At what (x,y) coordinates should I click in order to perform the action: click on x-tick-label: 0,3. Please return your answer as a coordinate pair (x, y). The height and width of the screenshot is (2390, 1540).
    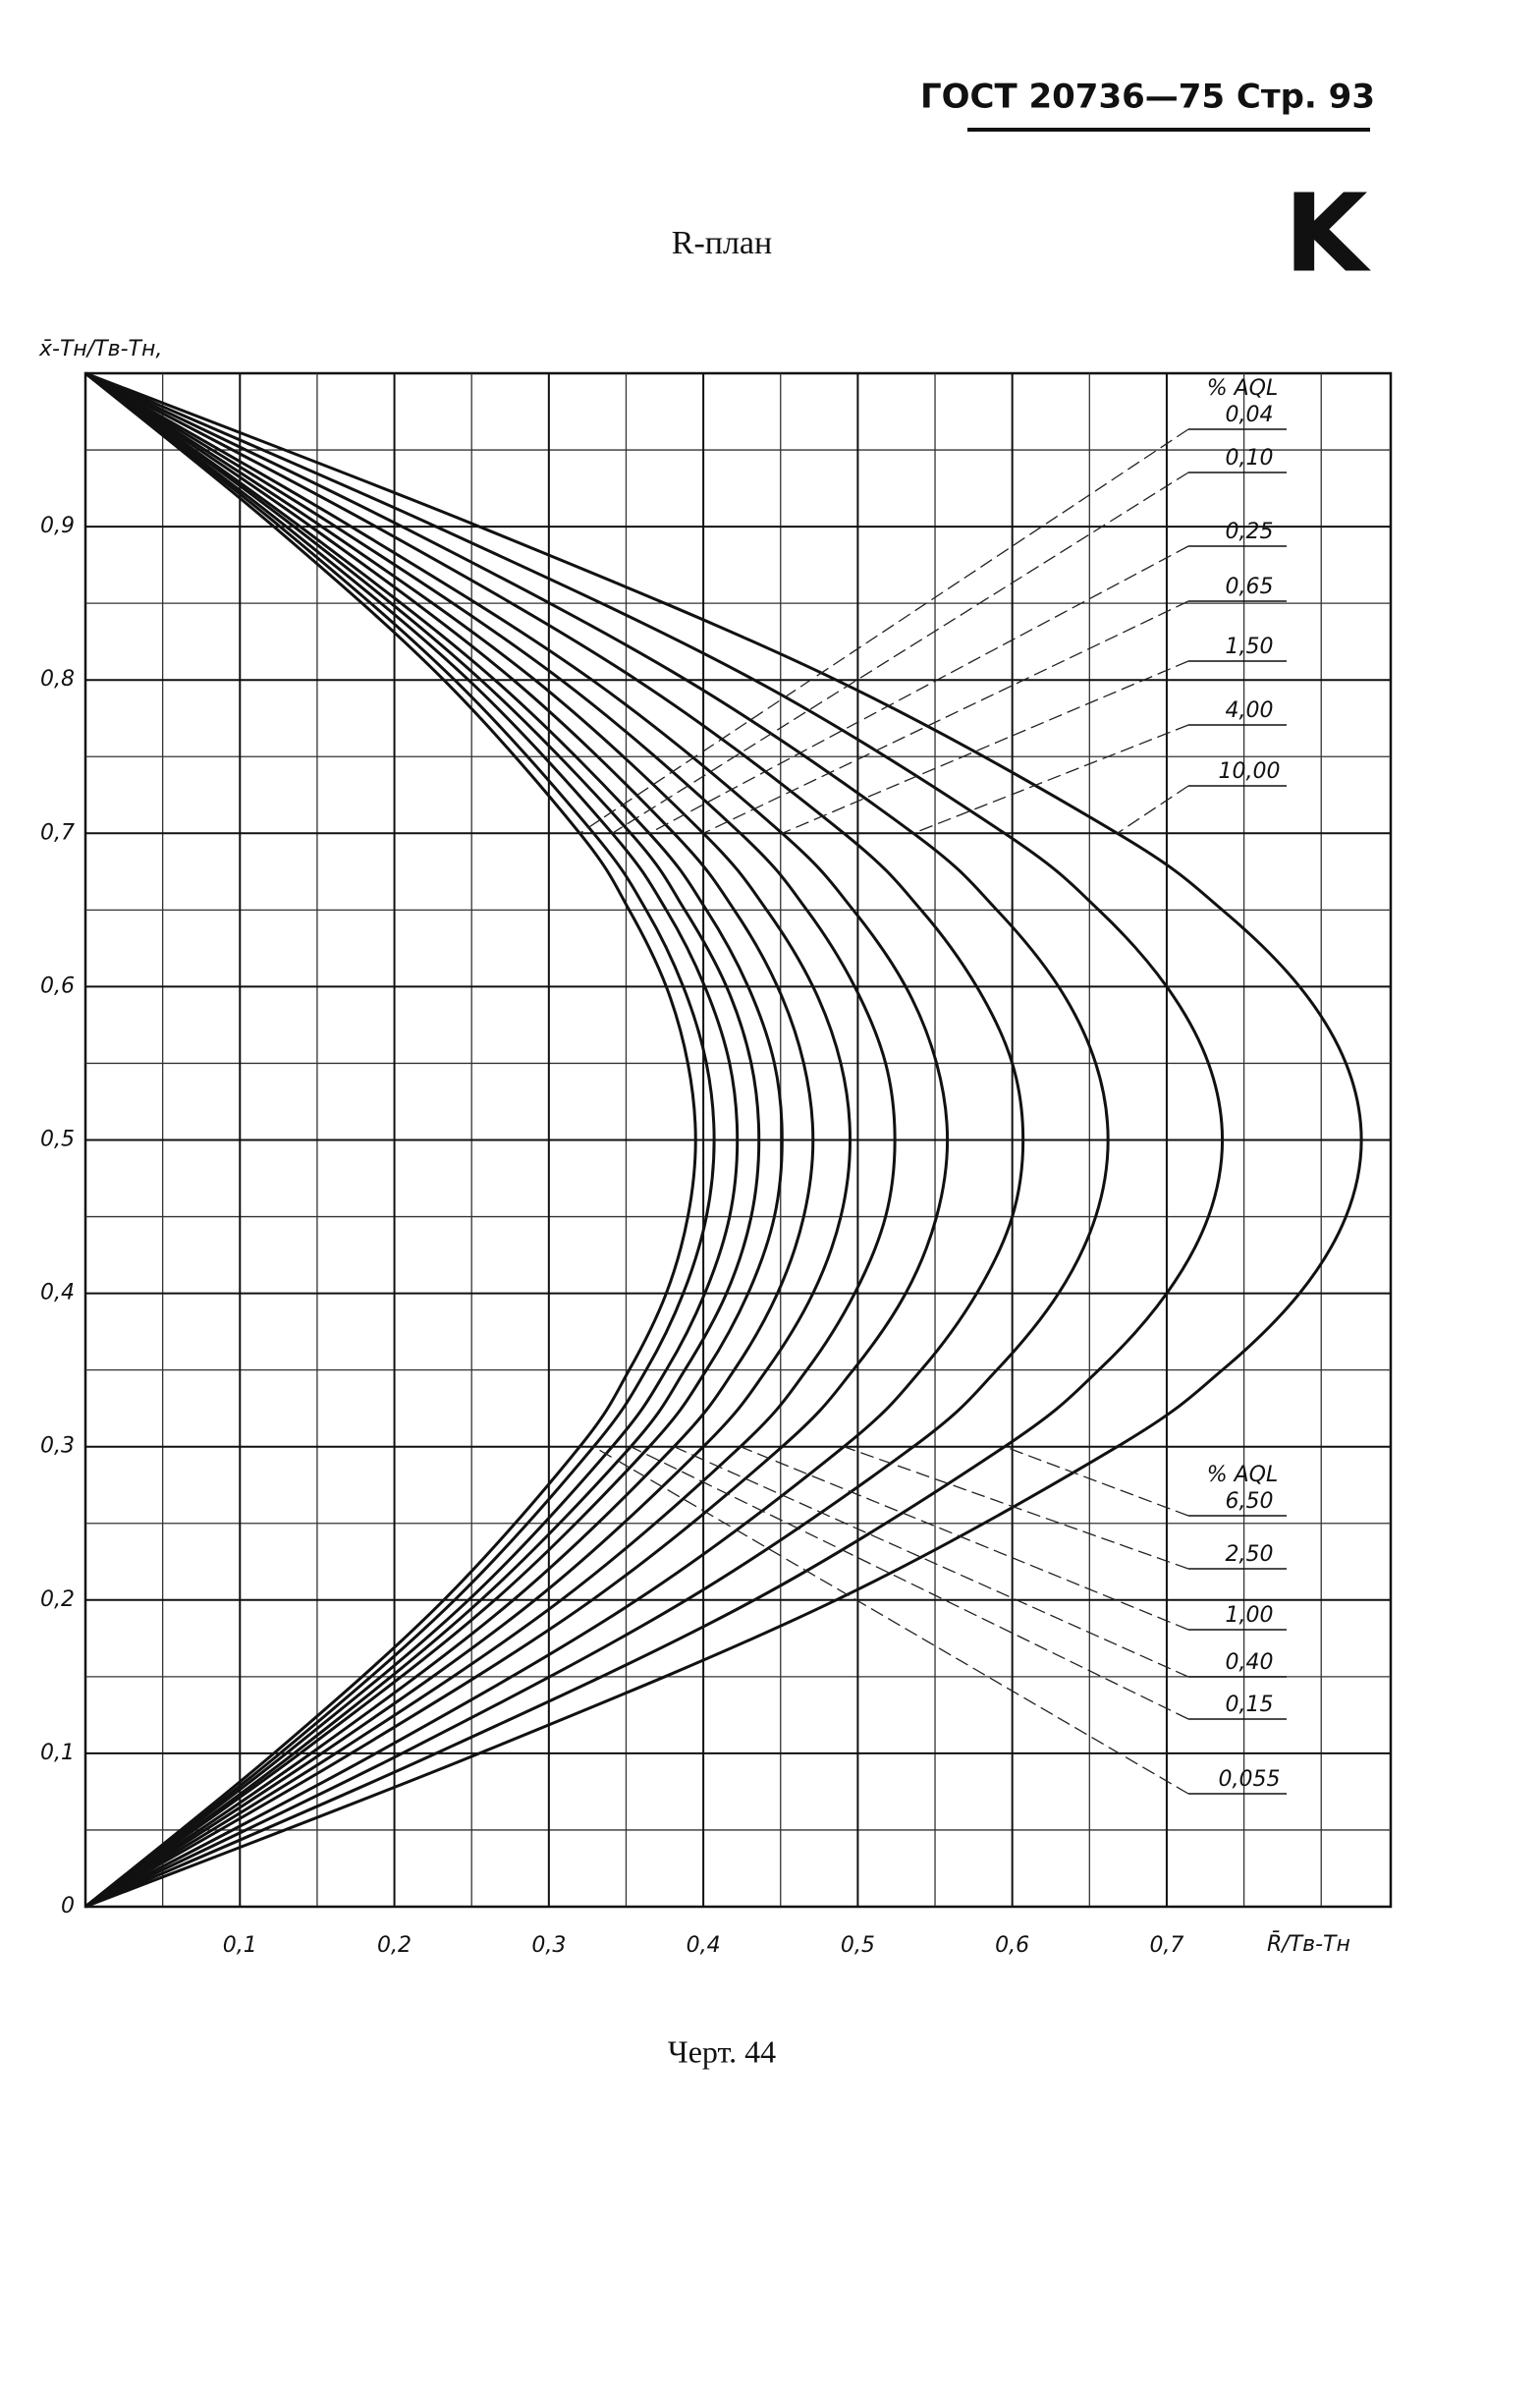
    Looking at the image, I should click on (548, 1945).